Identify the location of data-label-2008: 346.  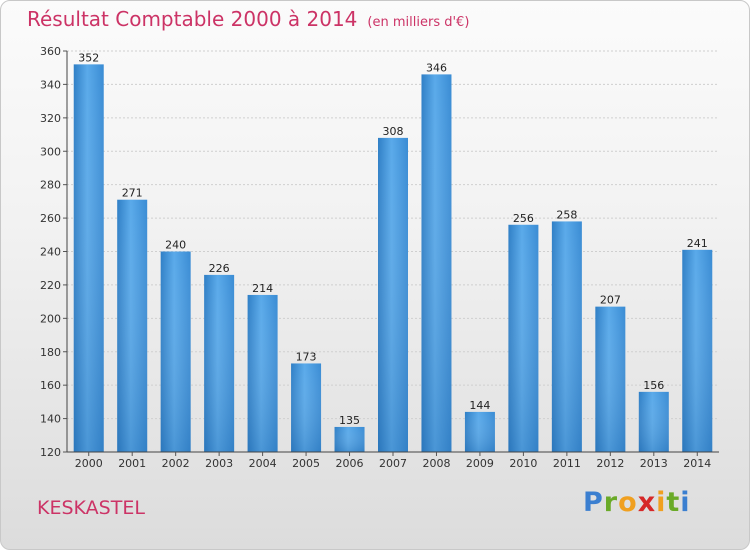
(436, 67).